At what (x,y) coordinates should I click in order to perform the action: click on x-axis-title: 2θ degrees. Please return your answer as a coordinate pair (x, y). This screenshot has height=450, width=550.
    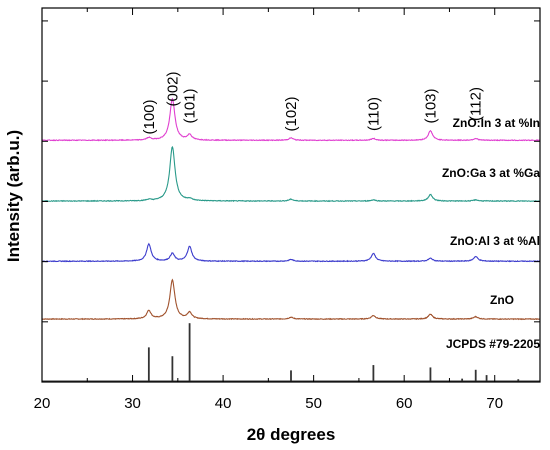
    Looking at the image, I should click on (291, 434).